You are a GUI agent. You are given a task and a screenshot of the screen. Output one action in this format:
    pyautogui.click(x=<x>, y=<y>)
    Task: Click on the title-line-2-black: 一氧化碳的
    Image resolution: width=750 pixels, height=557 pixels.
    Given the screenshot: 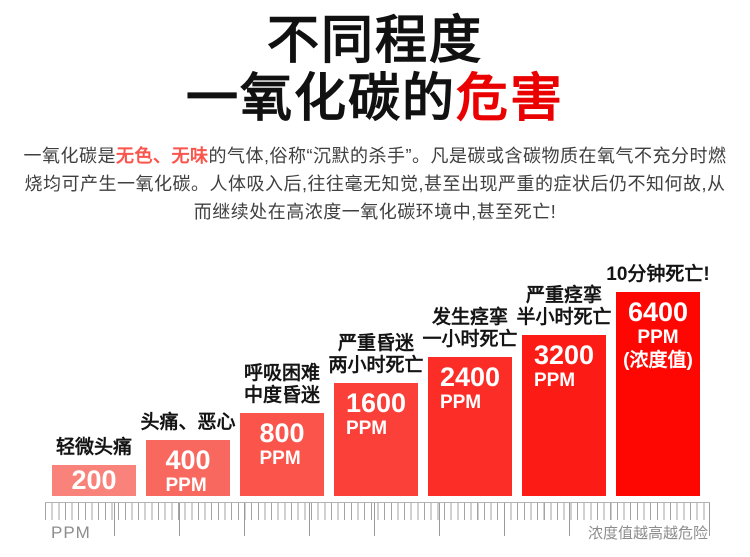 What is the action you would take?
    pyautogui.click(x=320, y=99)
    